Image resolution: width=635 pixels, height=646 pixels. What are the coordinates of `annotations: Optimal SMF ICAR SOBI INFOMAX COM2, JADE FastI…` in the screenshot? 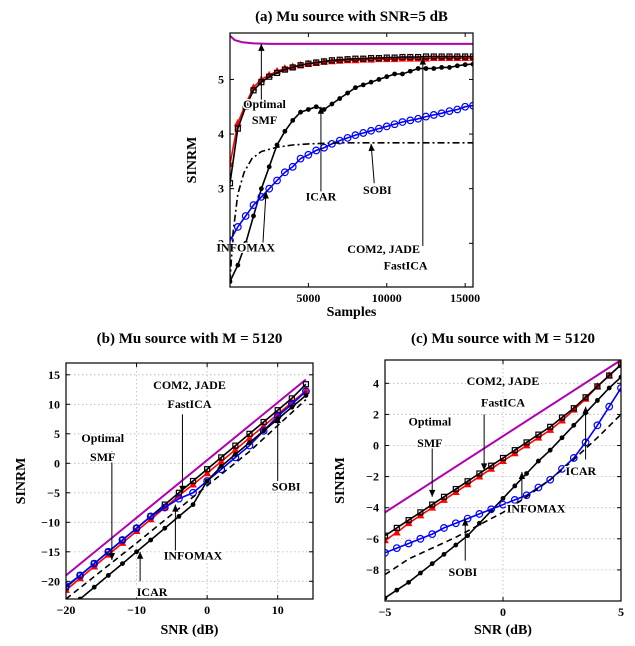 It's located at (322, 158).